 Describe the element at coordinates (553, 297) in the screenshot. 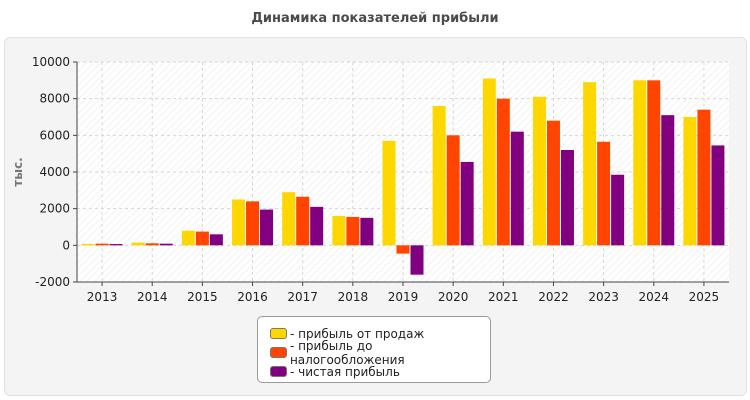

I see `x-tick-label: 2022` at that location.